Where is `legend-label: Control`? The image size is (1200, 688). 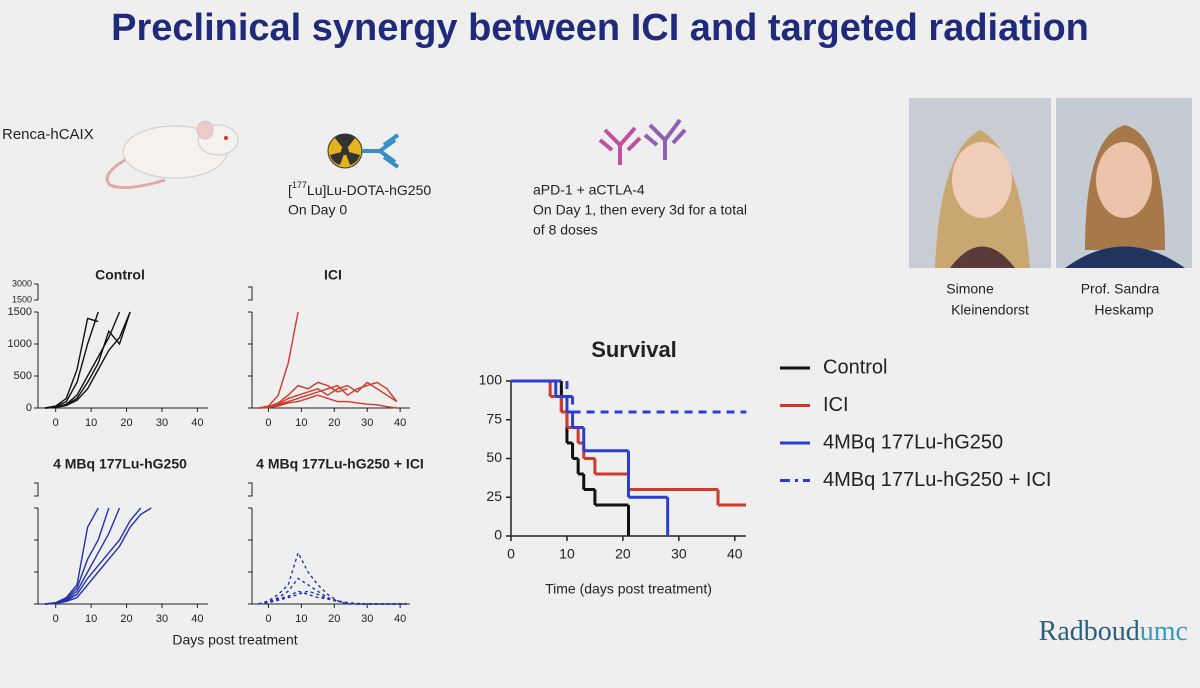 legend-label: Control is located at coordinates (855, 367).